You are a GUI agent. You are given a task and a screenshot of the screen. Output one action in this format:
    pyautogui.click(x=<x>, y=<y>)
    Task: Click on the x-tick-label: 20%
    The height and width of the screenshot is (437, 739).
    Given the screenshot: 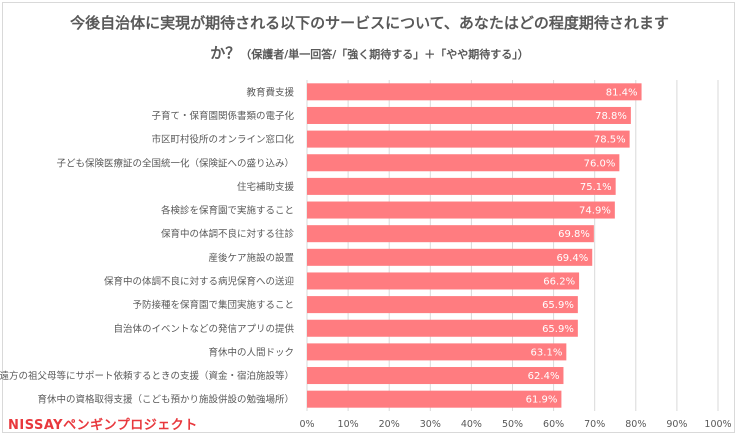 What is the action you would take?
    pyautogui.click(x=389, y=424)
    